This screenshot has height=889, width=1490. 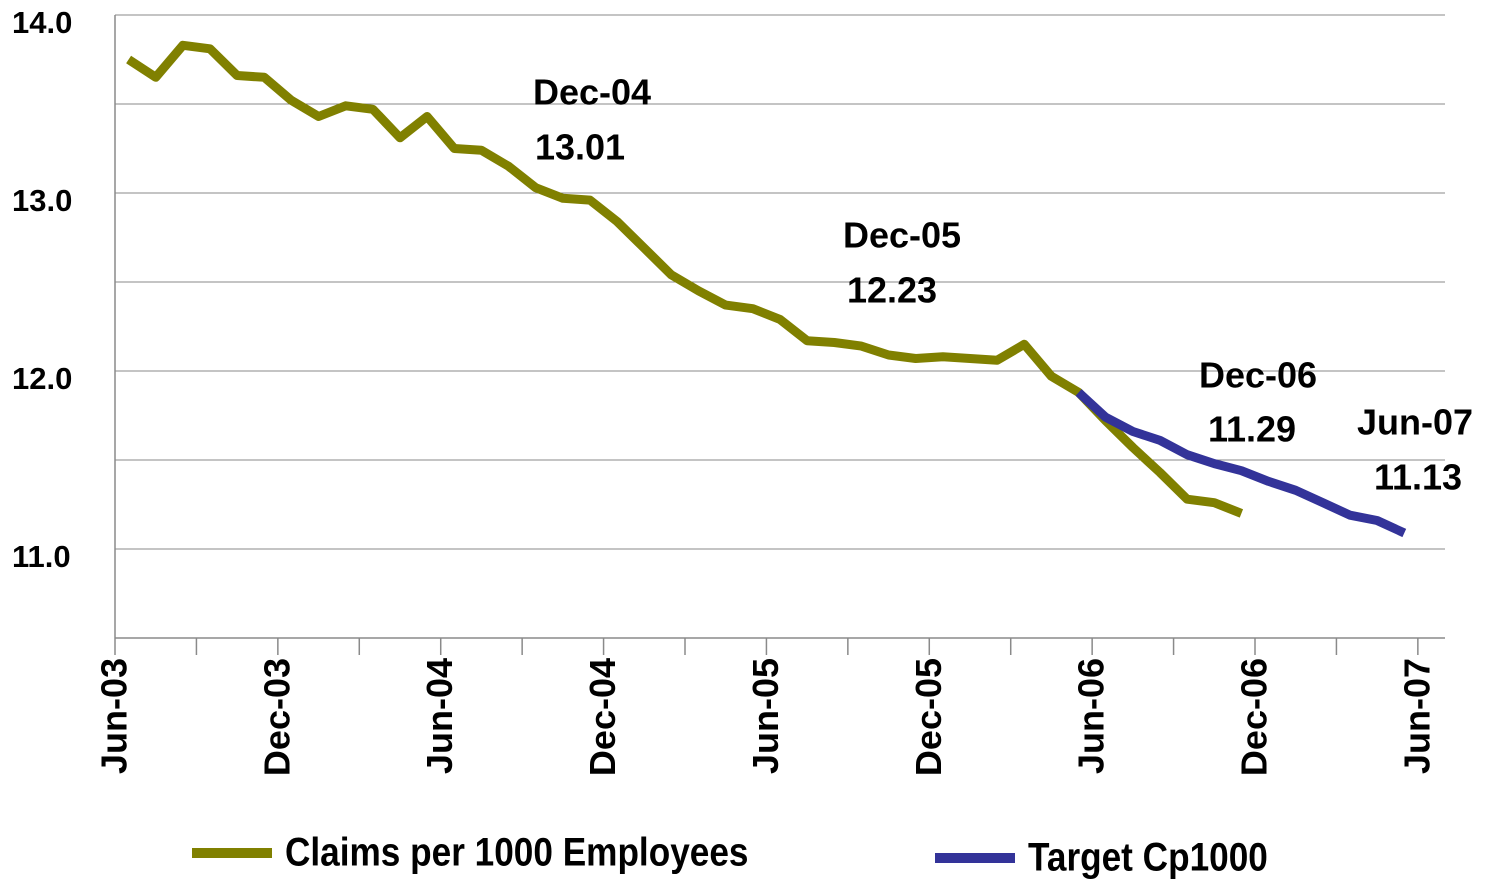 What do you see at coordinates (1418, 477) in the screenshot?
I see `annotation-value: 11.13` at bounding box center [1418, 477].